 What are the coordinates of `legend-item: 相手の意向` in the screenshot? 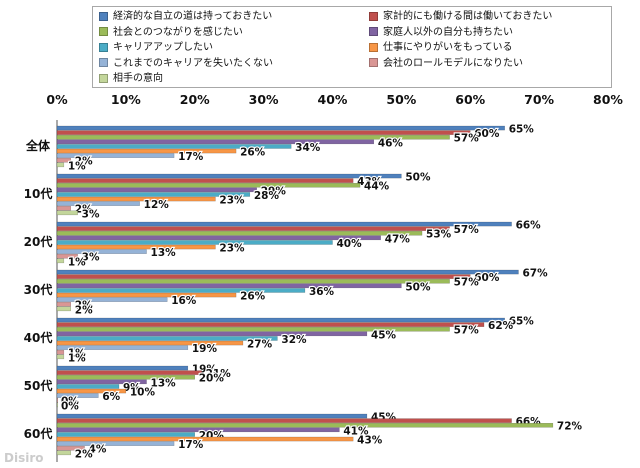 It's located at (131, 79).